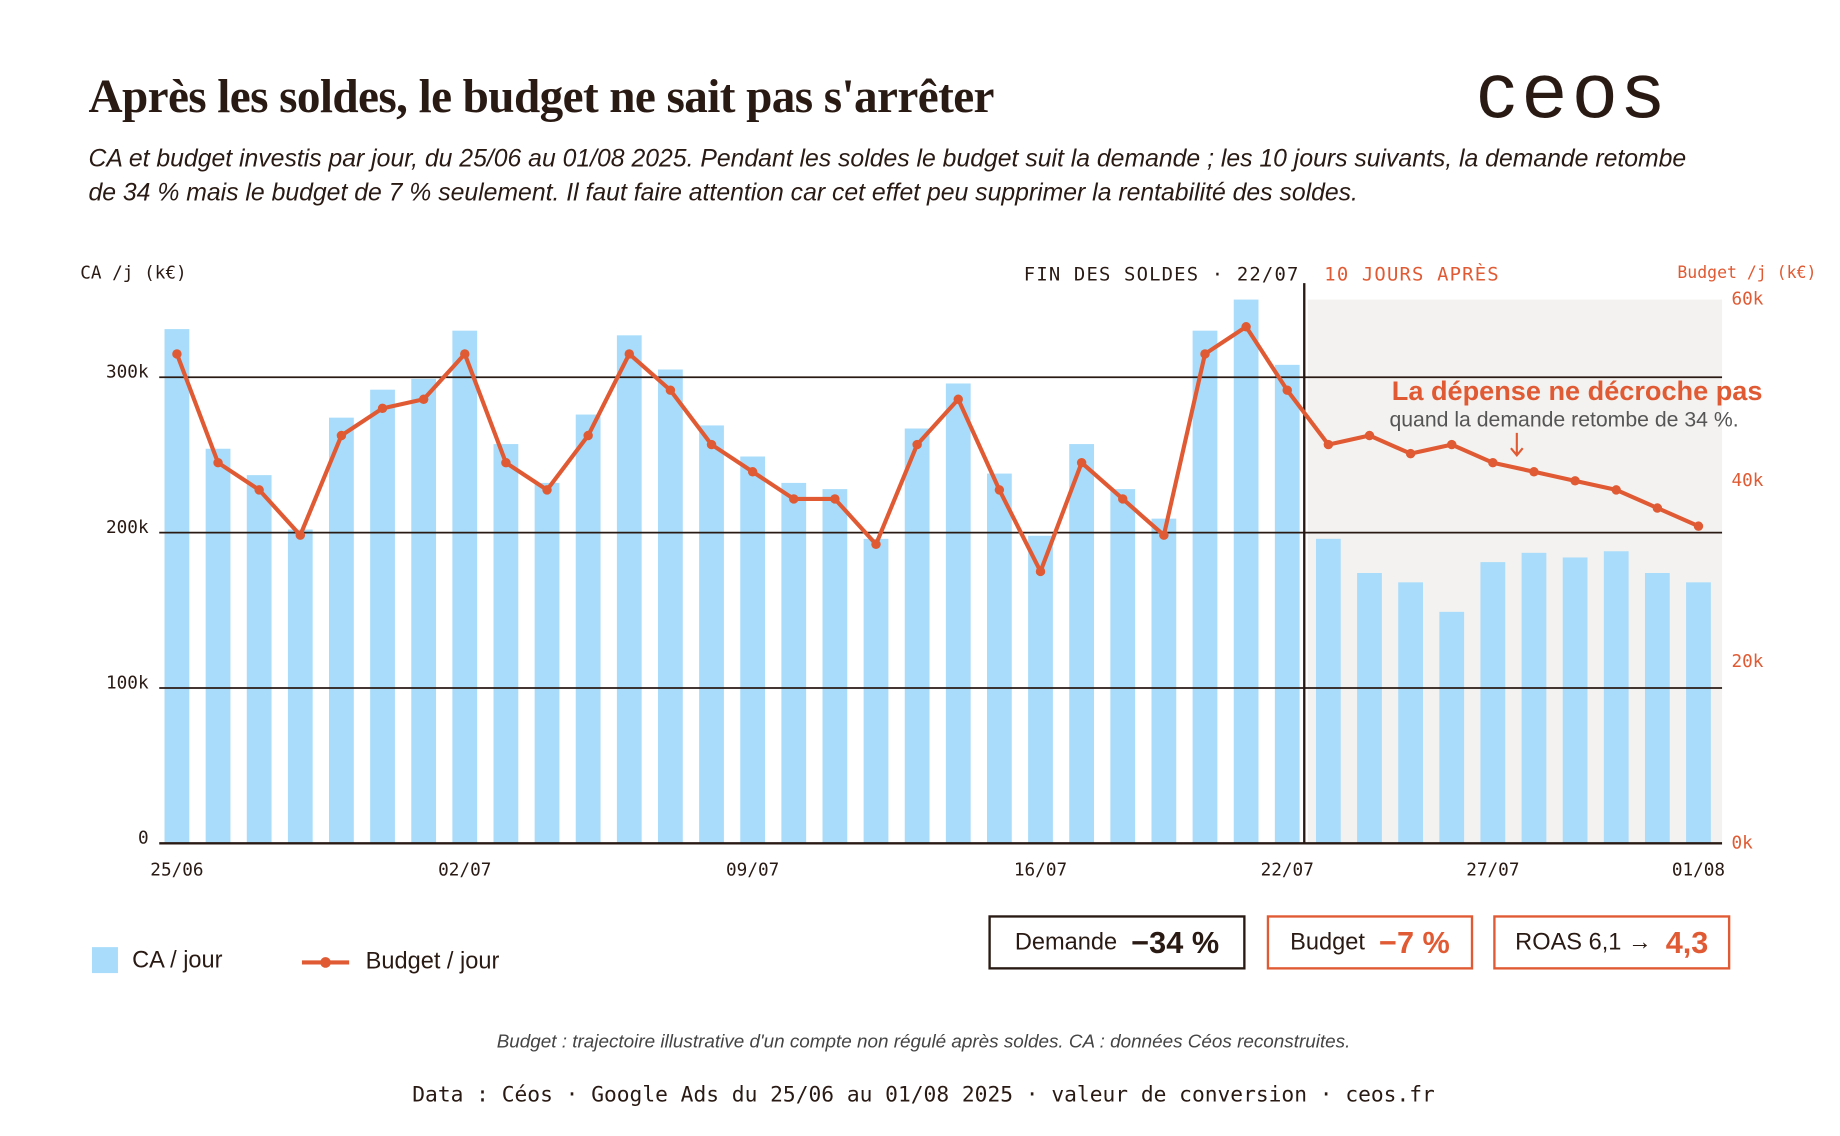 The height and width of the screenshot is (1136, 1840). I want to click on y-tick-label: 0, so click(143, 839).